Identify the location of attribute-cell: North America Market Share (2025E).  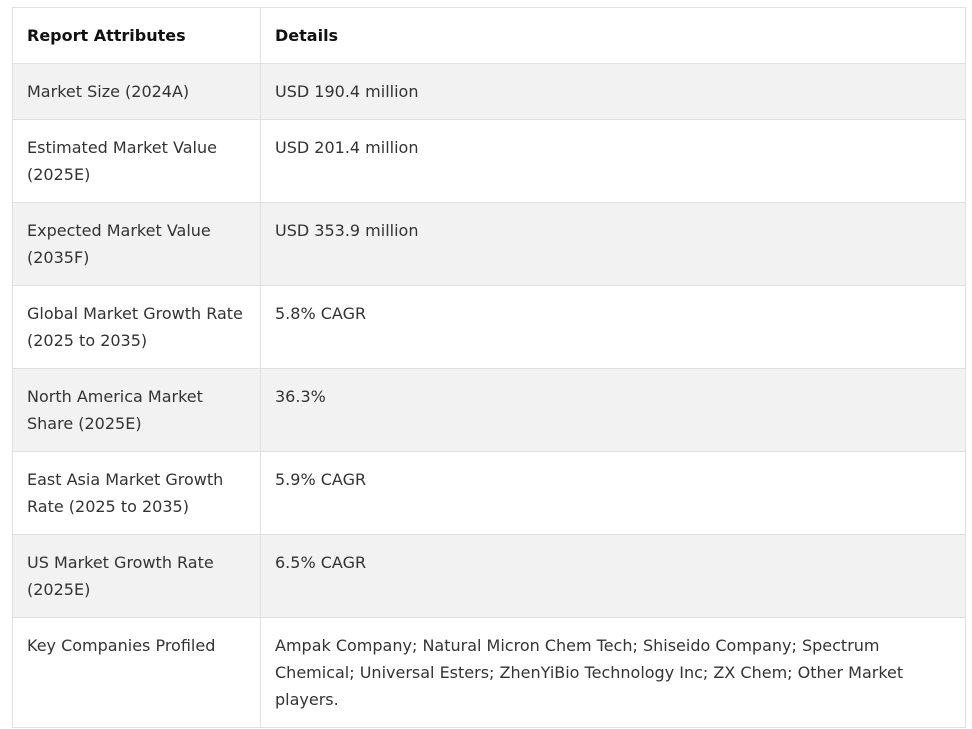
(136, 410).